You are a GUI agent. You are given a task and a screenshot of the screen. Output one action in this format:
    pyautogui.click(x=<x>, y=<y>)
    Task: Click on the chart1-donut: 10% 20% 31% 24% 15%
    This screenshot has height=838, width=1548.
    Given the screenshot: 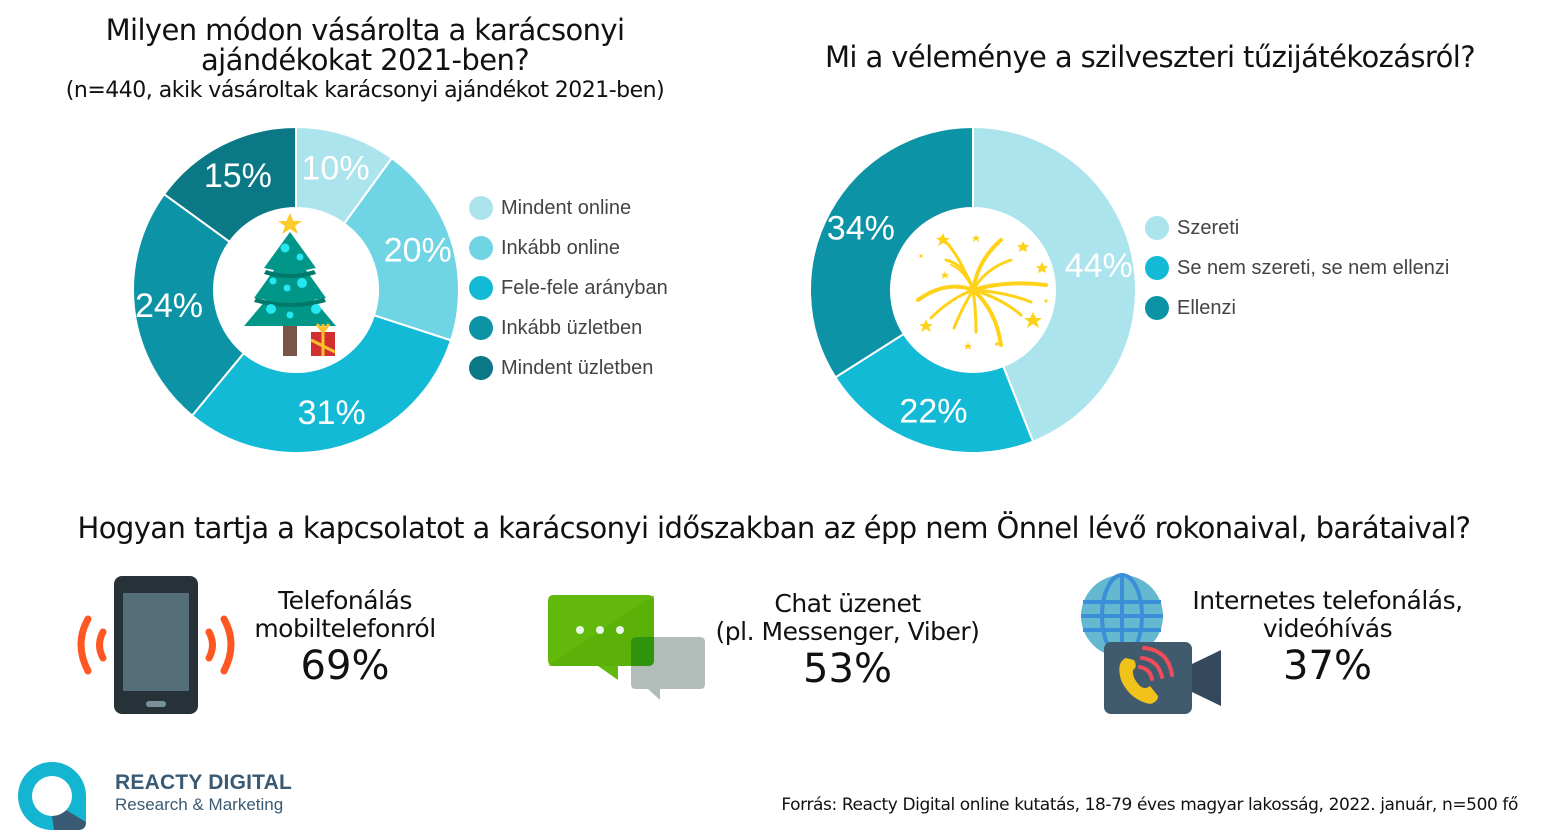 What is the action you would take?
    pyautogui.click(x=296, y=289)
    